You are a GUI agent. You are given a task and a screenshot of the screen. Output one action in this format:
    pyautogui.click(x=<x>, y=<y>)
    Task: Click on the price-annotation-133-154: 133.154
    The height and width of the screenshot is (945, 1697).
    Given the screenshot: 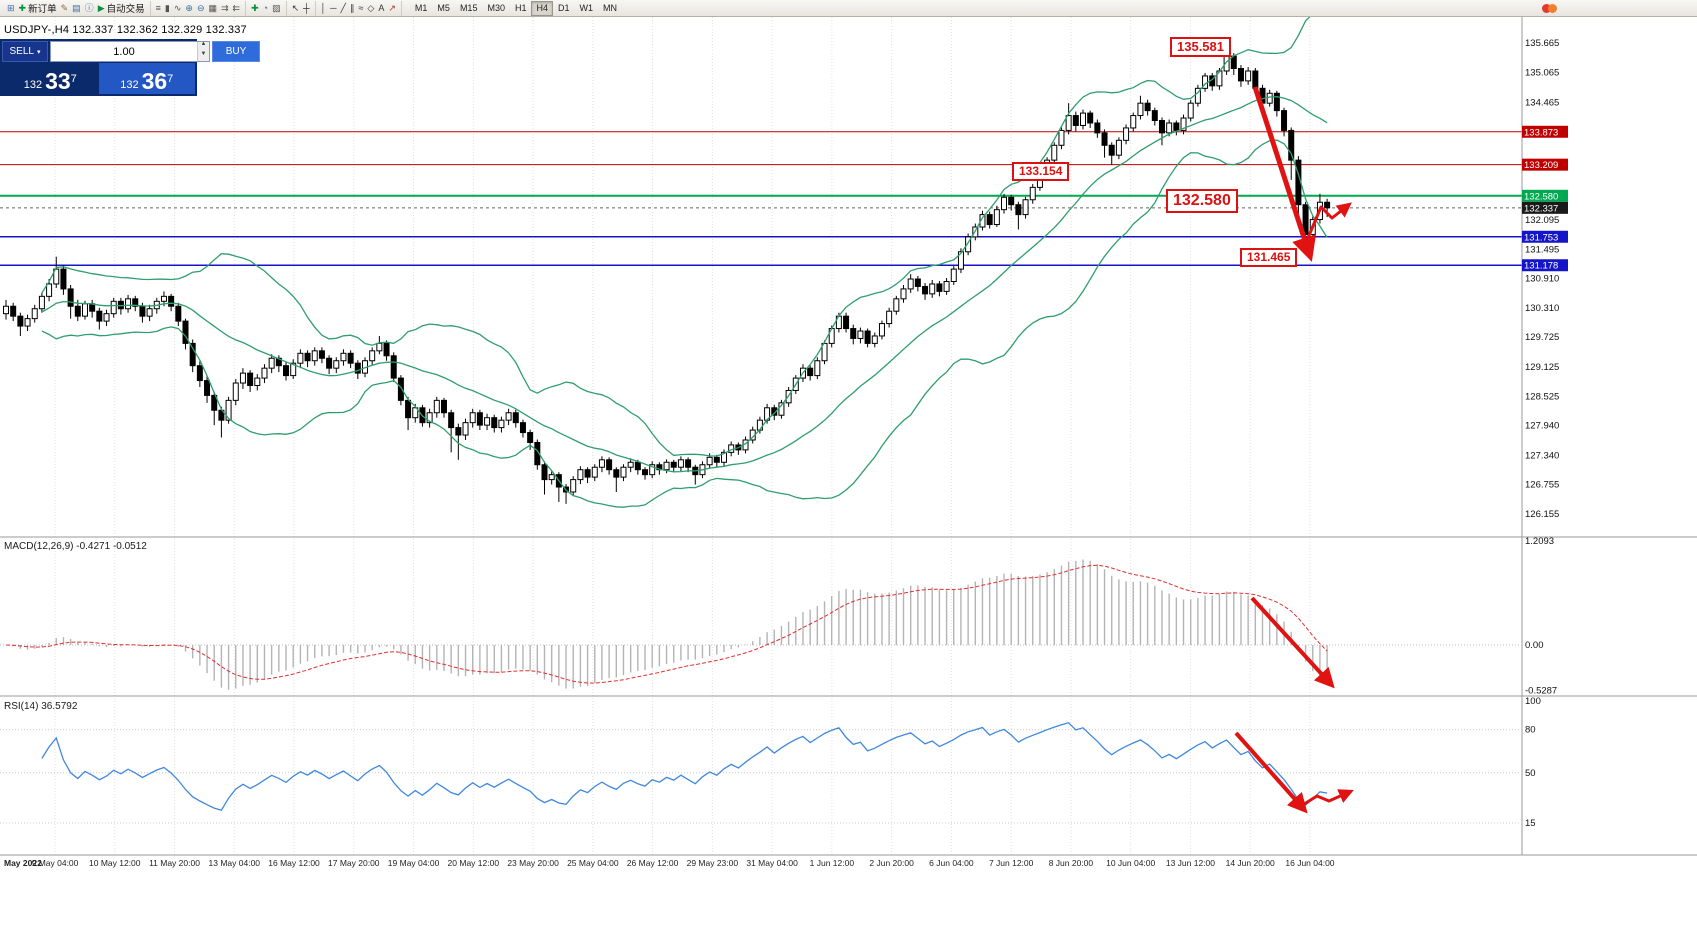 What is the action you would take?
    pyautogui.click(x=1041, y=171)
    